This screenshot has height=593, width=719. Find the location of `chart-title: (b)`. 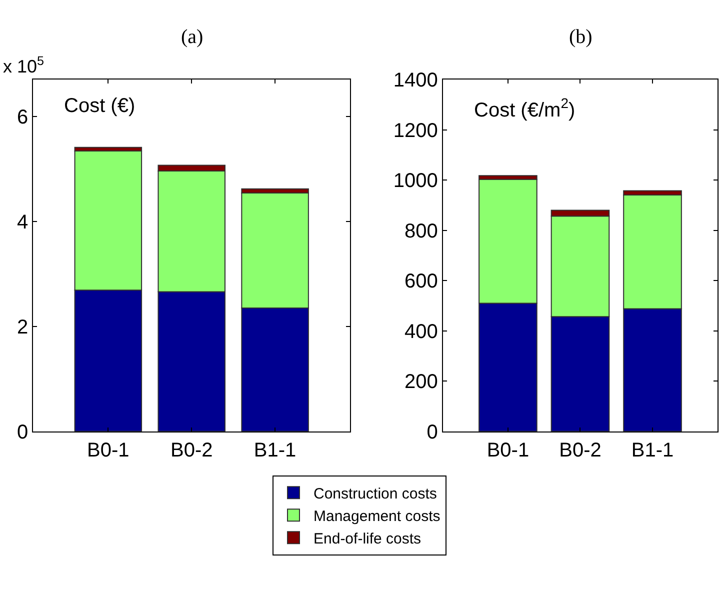

chart-title: (b) is located at coordinates (580, 37).